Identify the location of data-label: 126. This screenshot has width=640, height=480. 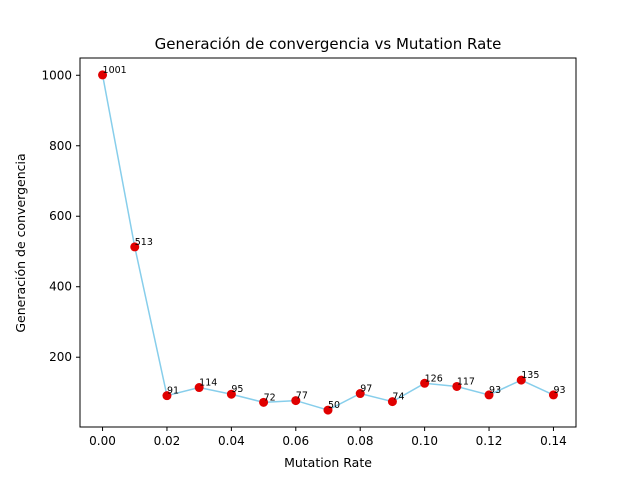
(434, 378).